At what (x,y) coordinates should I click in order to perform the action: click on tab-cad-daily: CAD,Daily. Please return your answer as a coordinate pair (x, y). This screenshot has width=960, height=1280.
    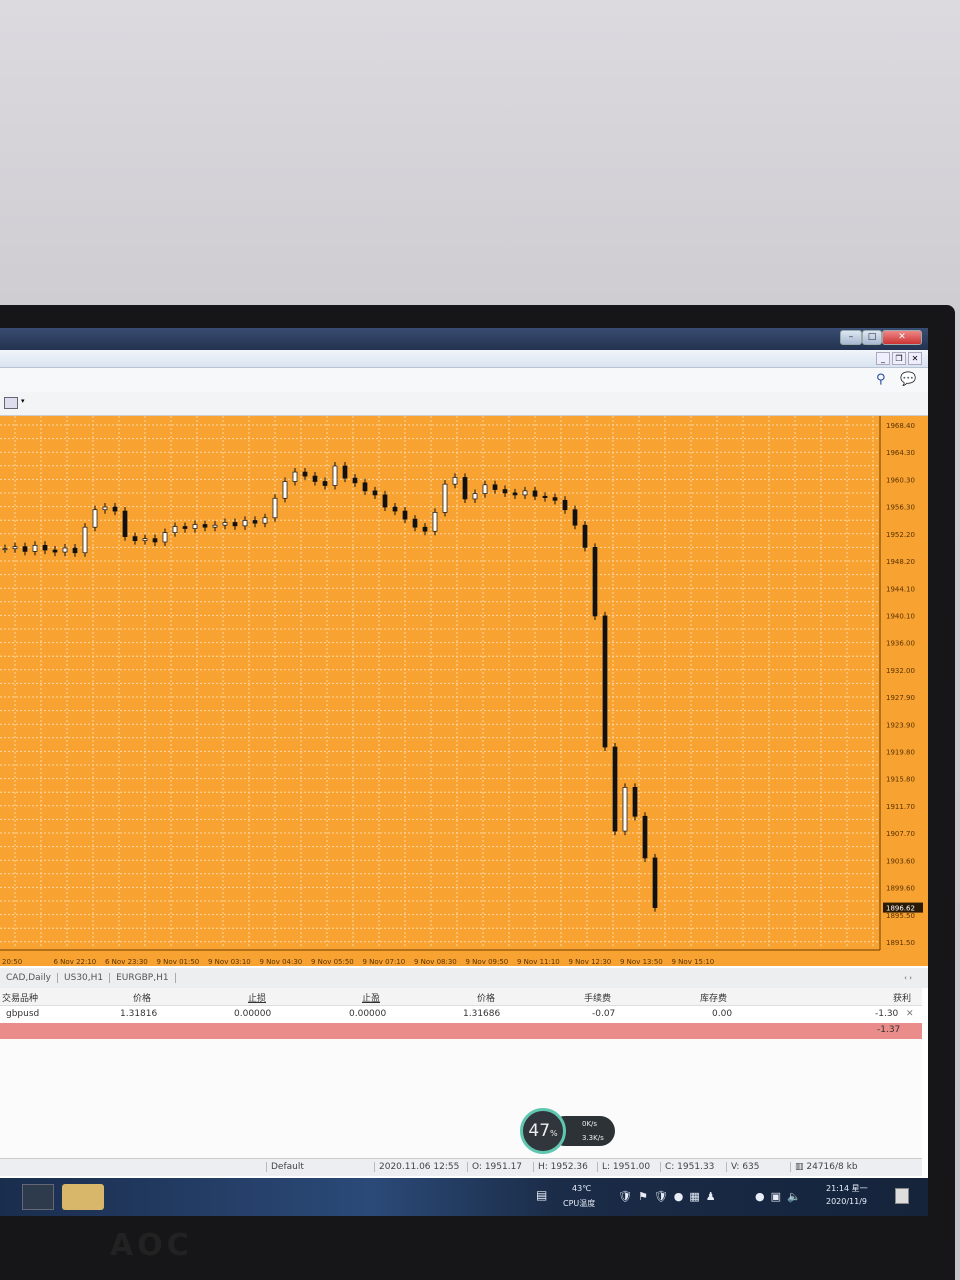
    Looking at the image, I should click on (29, 978).